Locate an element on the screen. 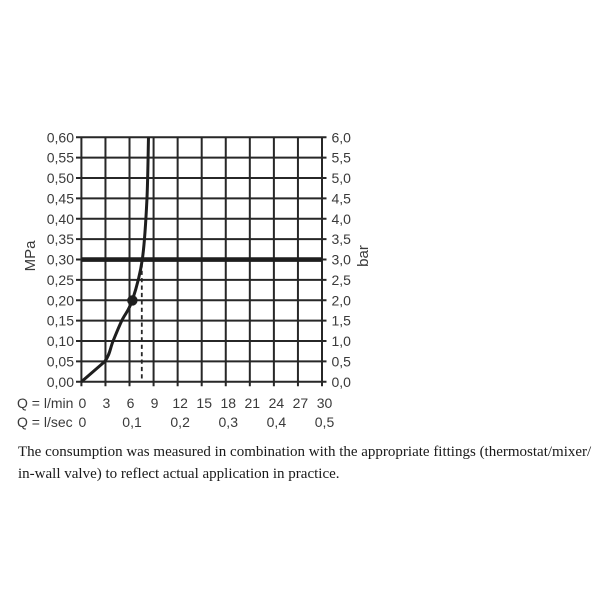 The height and width of the screenshot is (600, 600). svg-text: 1,5 is located at coordinates (342, 321).